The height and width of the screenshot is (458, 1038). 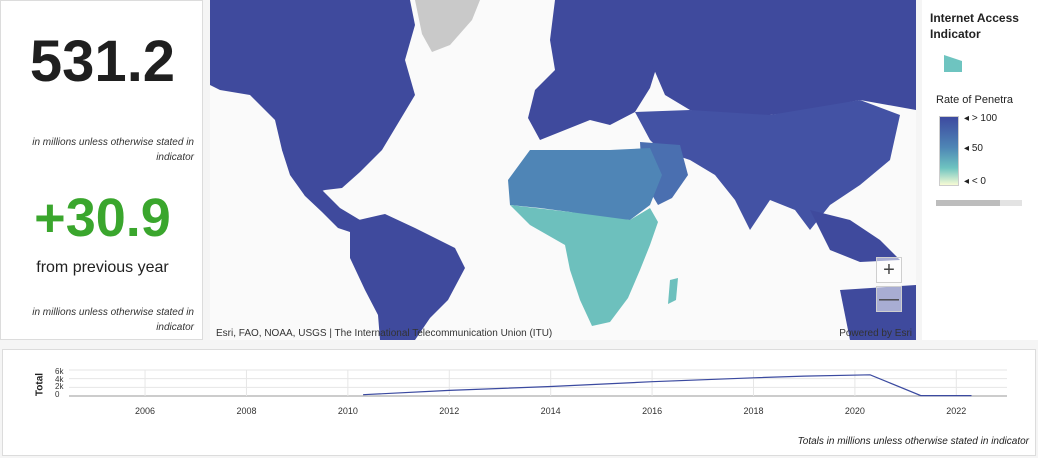 I want to click on x-tick: 2008, so click(x=246, y=411).